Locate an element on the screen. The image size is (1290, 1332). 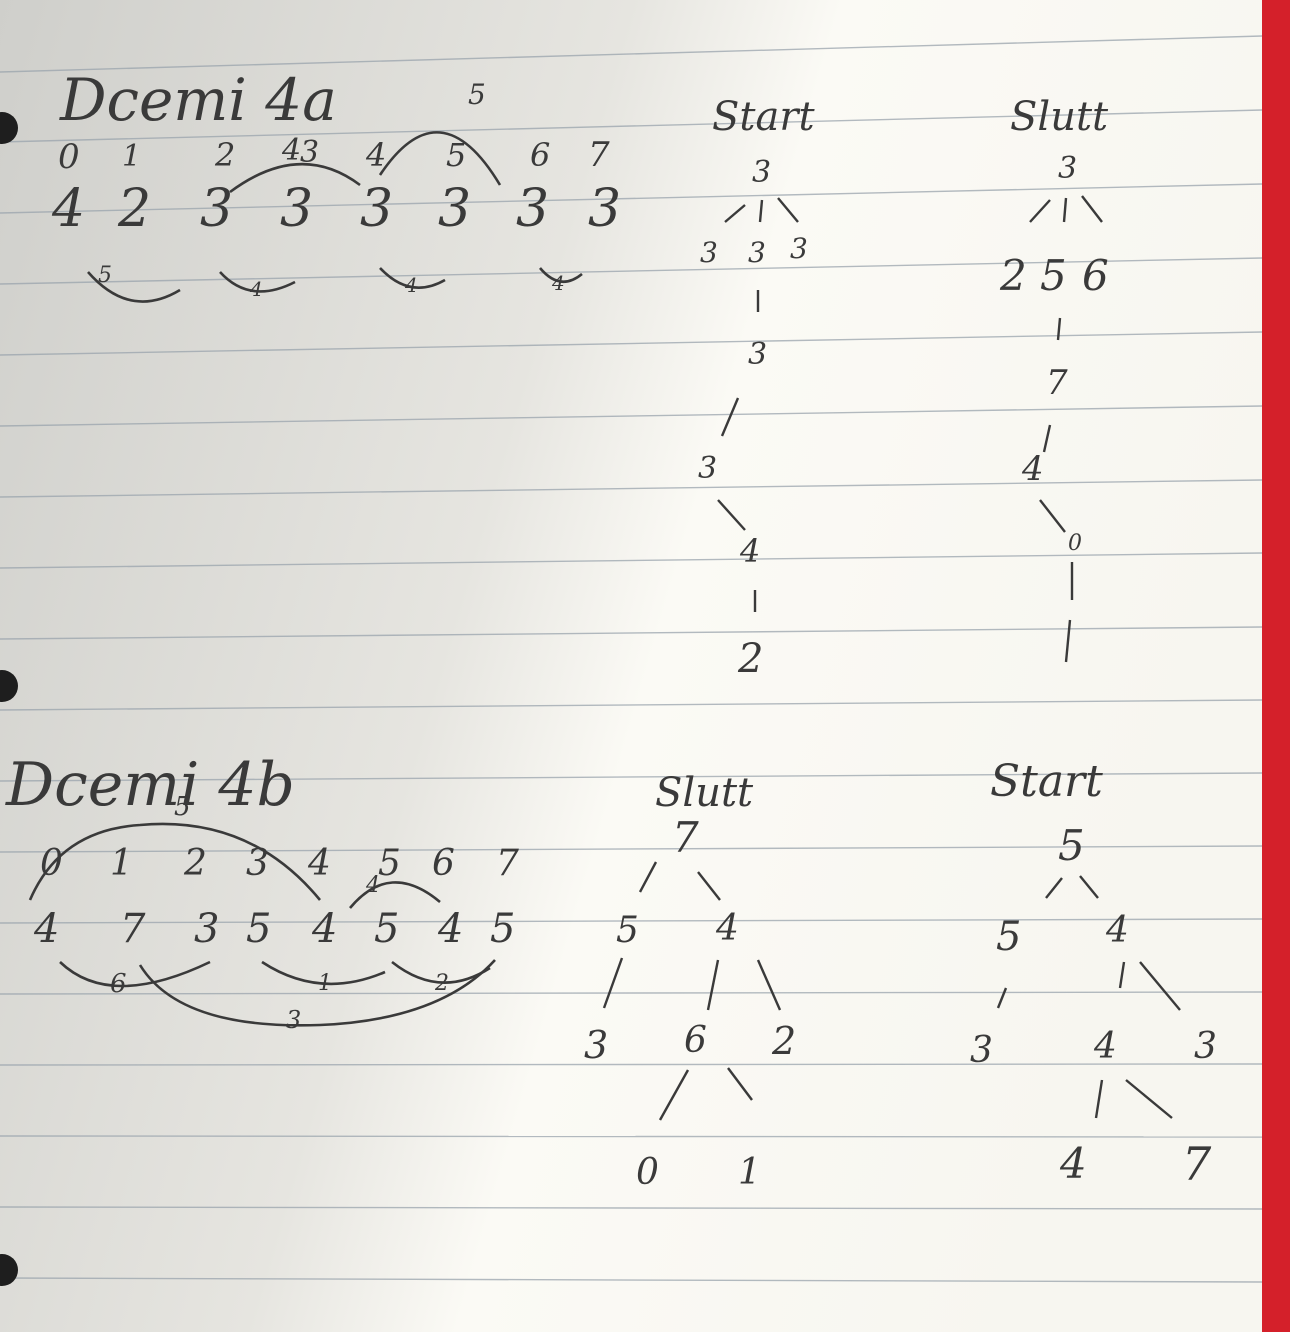
a-start-node-4: 3 is located at coordinates (757, 354).